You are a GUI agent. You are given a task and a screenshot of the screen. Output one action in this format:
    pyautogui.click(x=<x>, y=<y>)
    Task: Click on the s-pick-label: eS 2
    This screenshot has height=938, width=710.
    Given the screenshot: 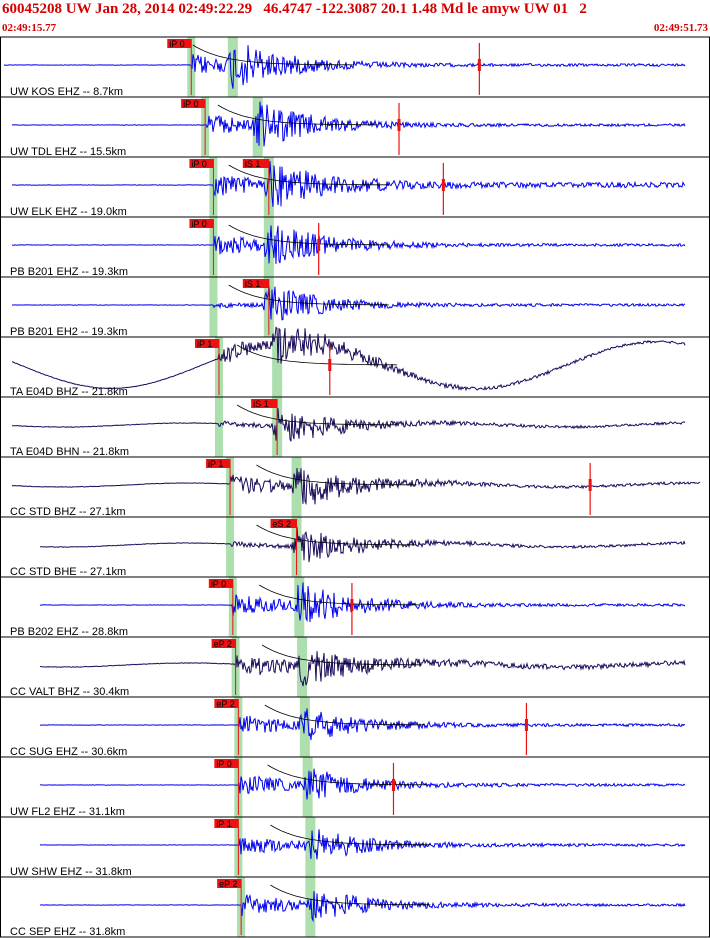 What is the action you would take?
    pyautogui.click(x=282, y=524)
    